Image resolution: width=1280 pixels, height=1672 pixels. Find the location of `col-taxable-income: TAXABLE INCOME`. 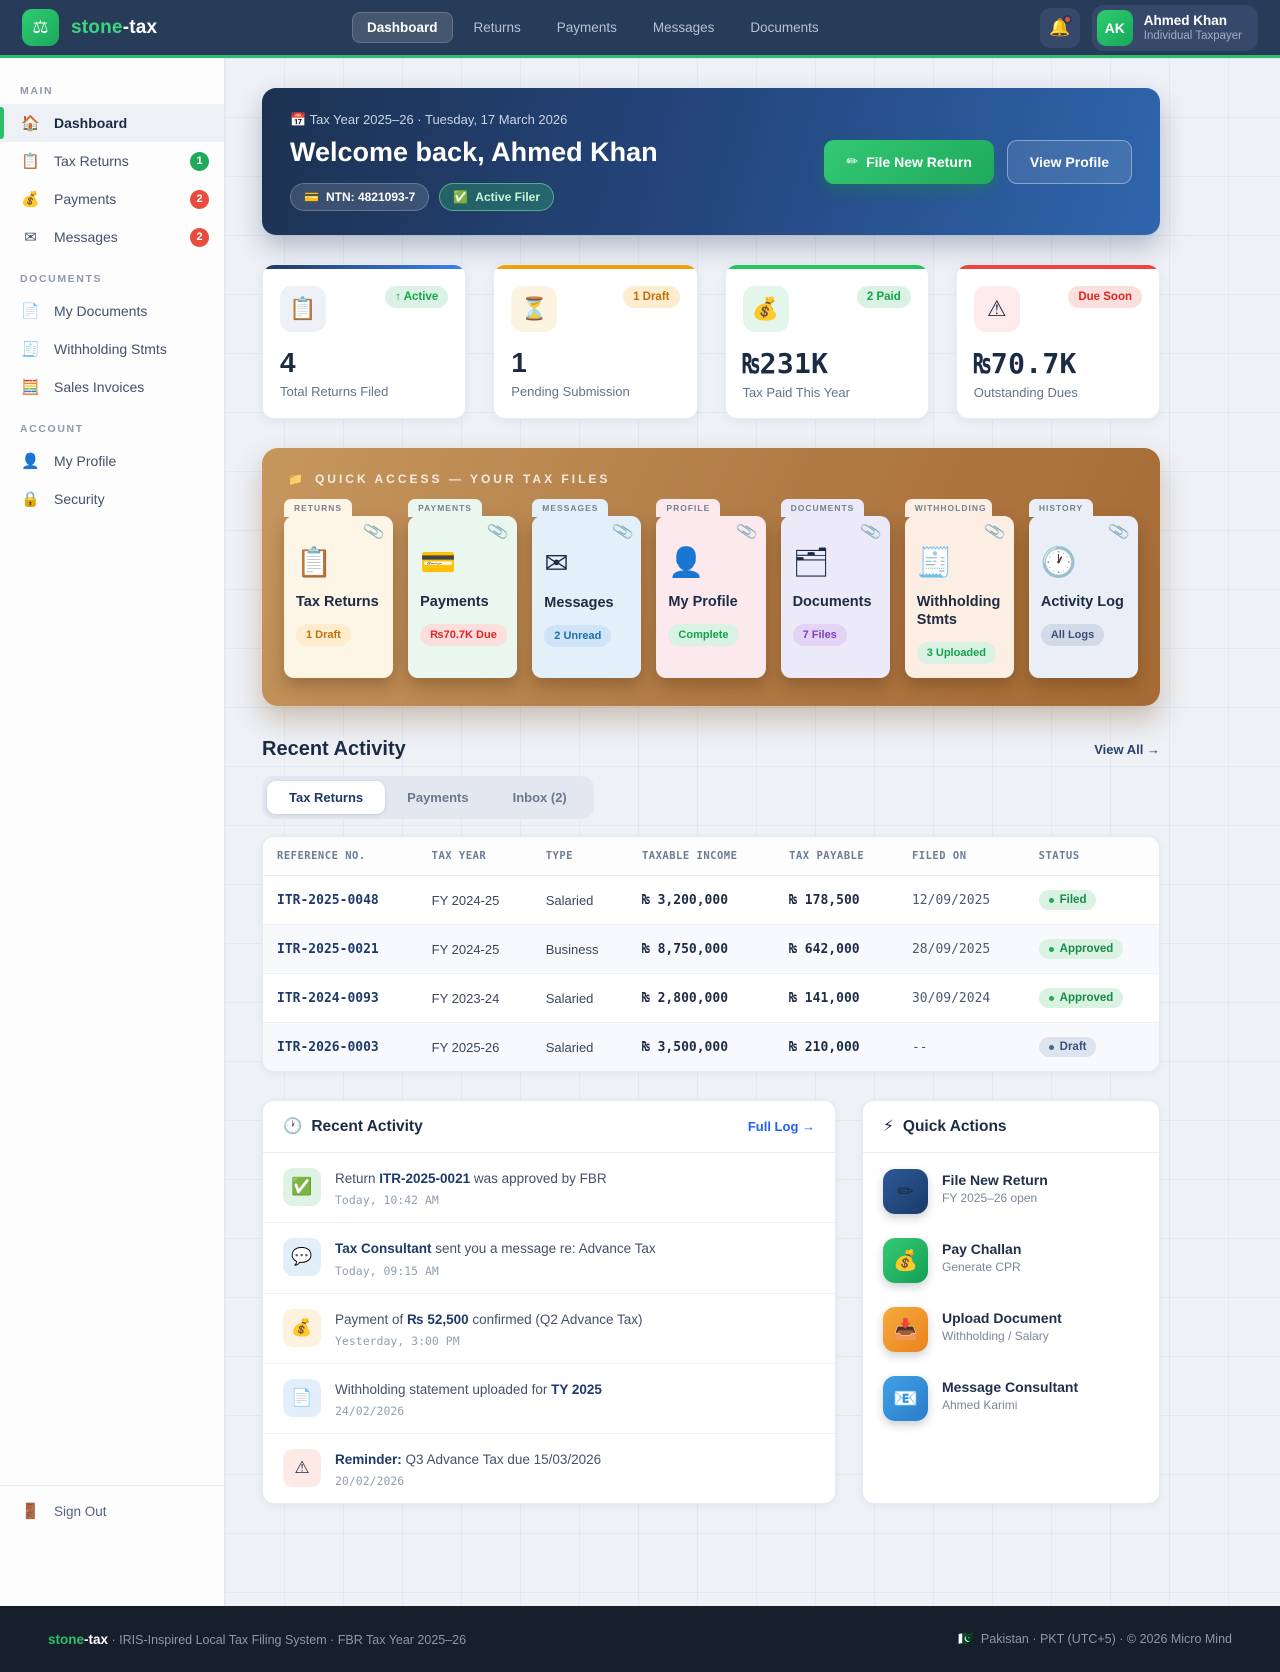

col-taxable-income: TAXABLE INCOME is located at coordinates (701, 857).